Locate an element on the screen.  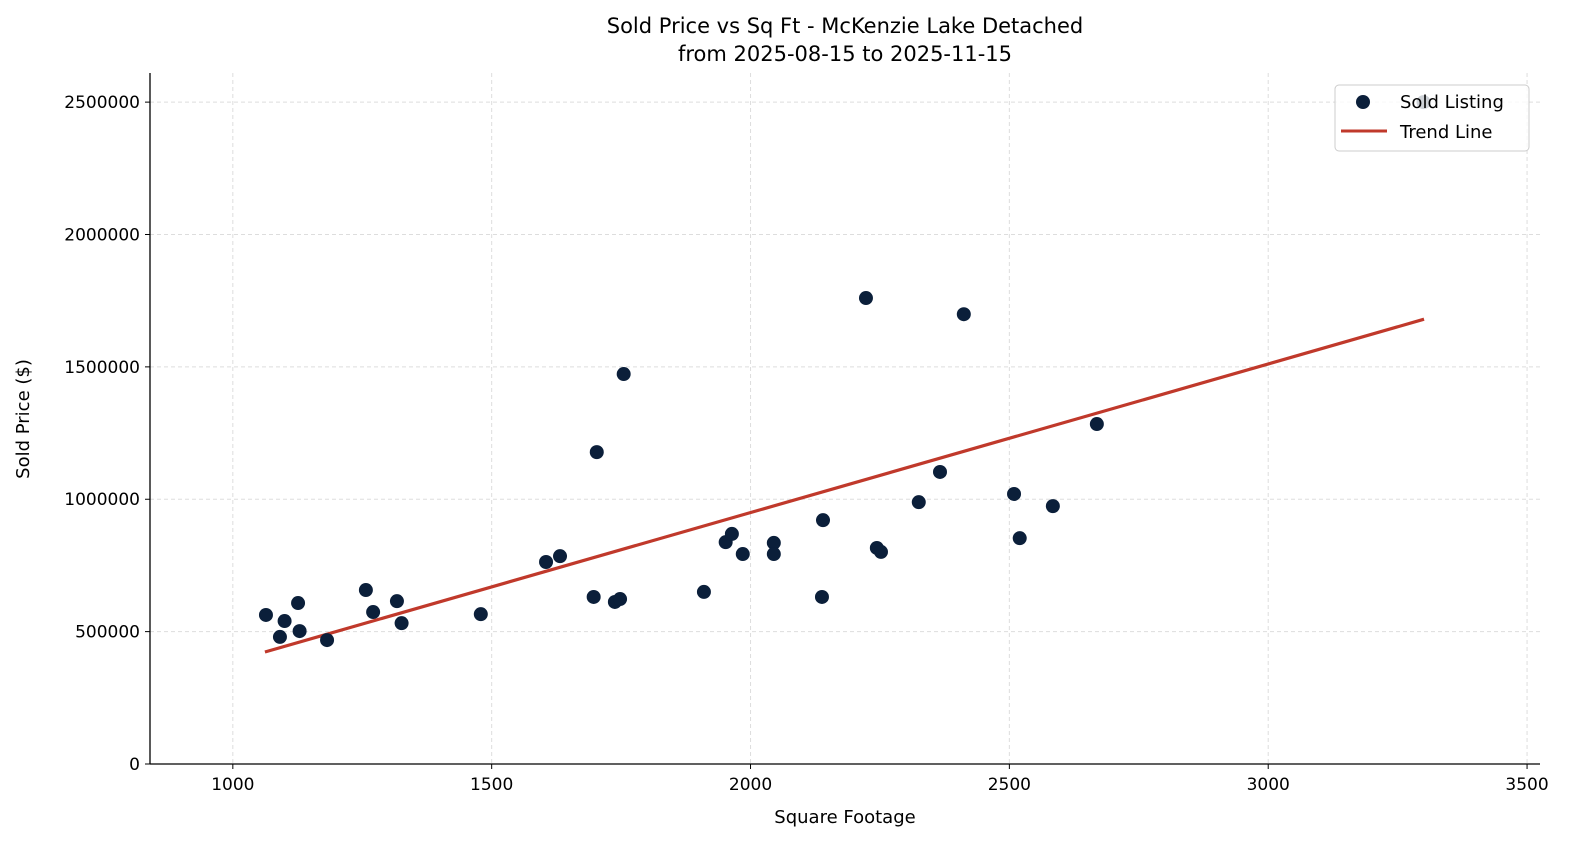
legend: Sold Listing Trend Line is located at coordinates (1432, 118).